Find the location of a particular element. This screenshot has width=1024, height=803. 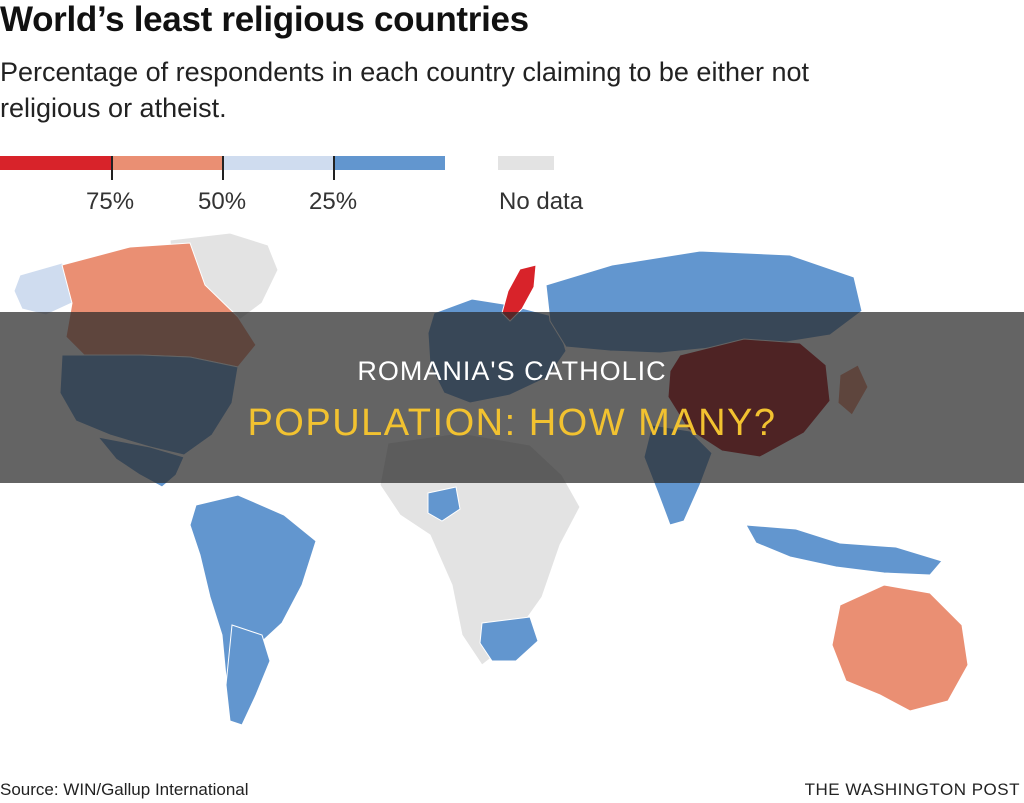

legend-swatch-75-plus is located at coordinates (56, 163).